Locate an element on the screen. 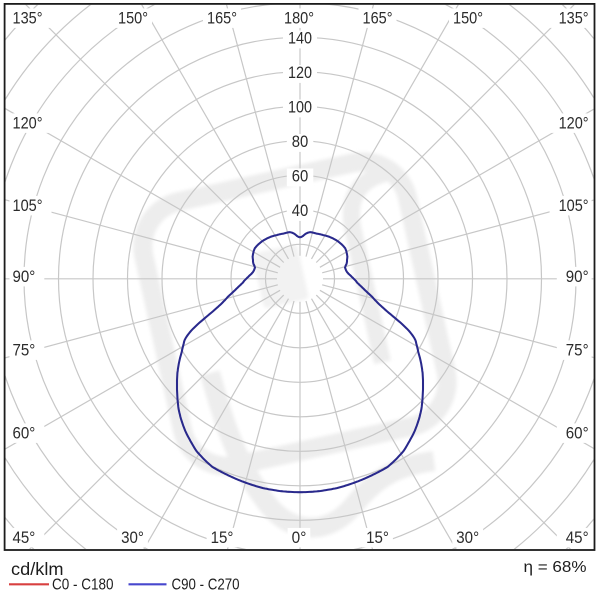 The width and height of the screenshot is (600, 600). svg-text: η = 68% is located at coordinates (555, 567).